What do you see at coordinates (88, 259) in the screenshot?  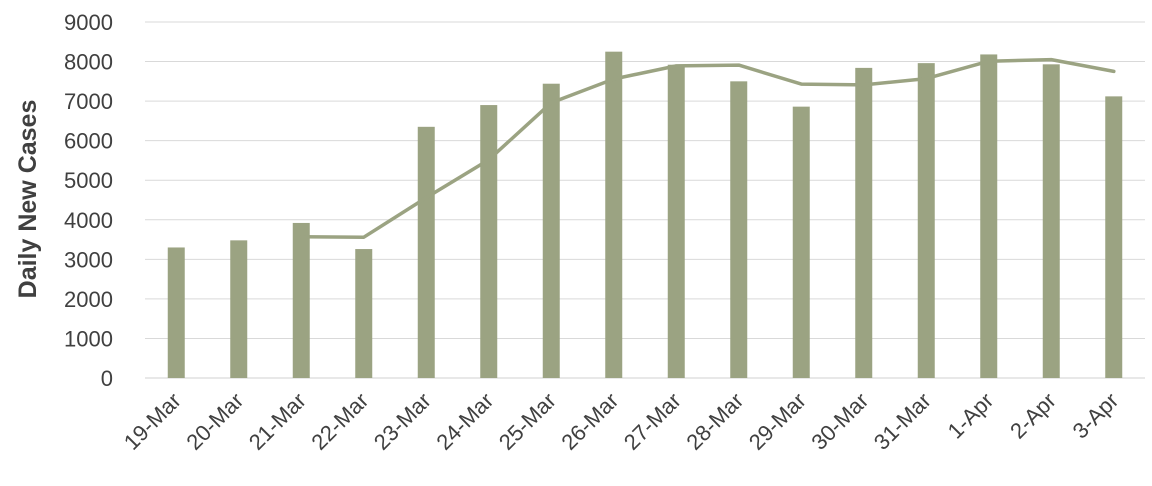 I see `y-tick-label: 3000` at bounding box center [88, 259].